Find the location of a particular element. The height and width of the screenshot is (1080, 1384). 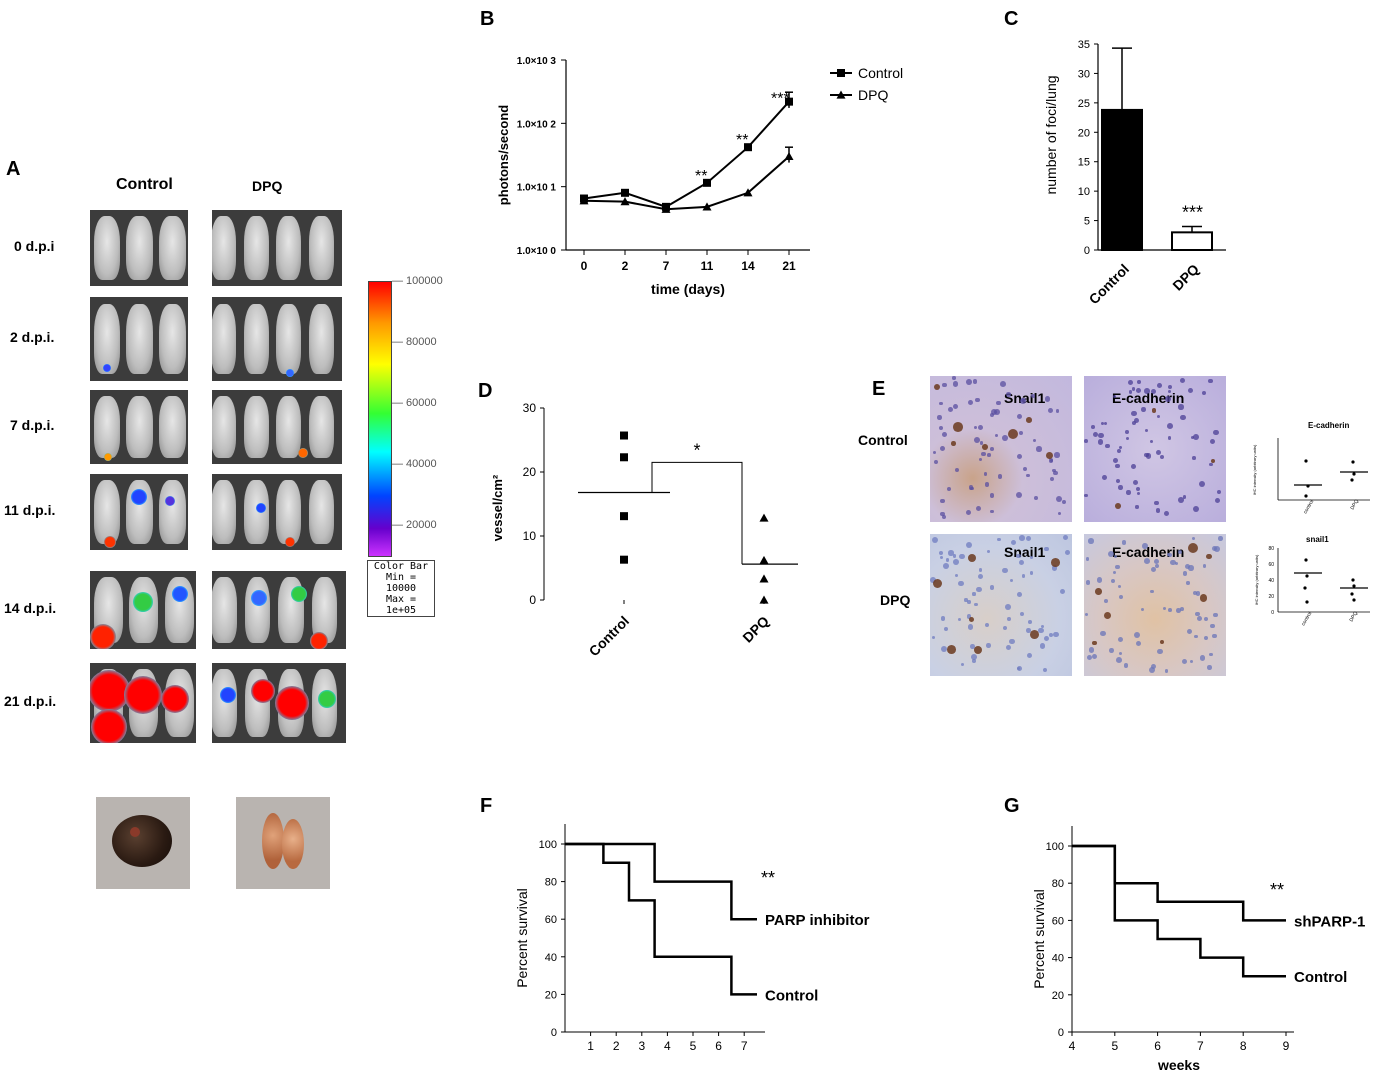

mini-snail-ytick: 20 is located at coordinates (1271, 597).